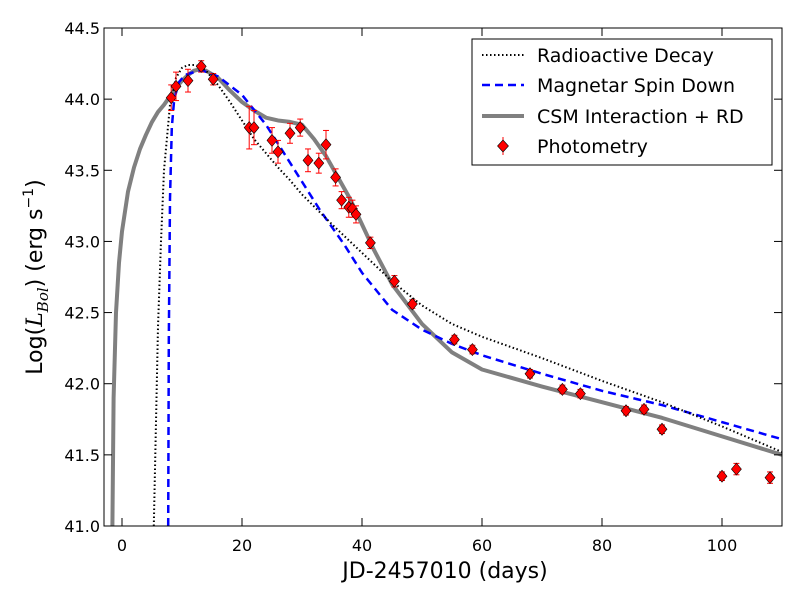 The height and width of the screenshot is (600, 800). I want to click on y-tick-label: 43.5, so click(82, 170).